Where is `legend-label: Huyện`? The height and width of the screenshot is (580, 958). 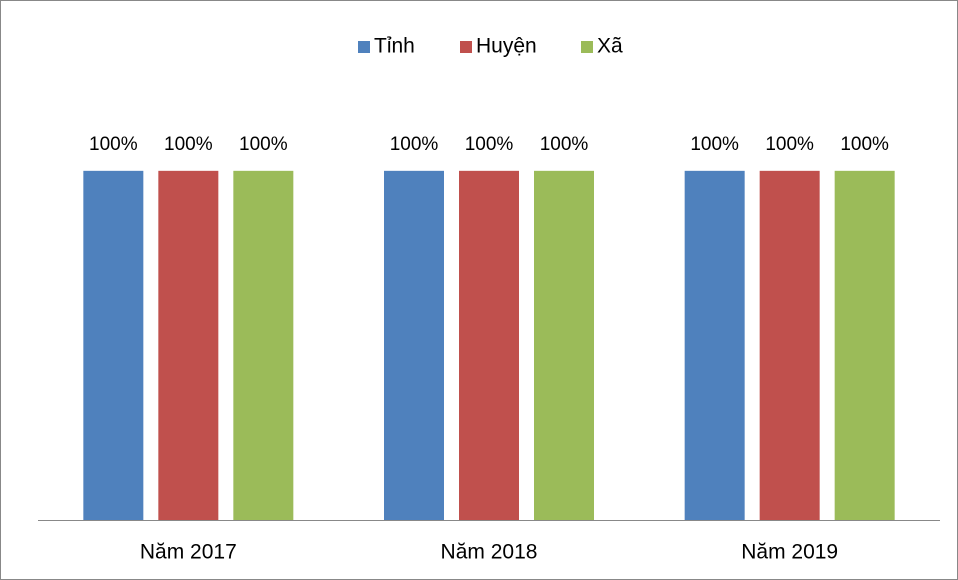 legend-label: Huyện is located at coordinates (506, 46).